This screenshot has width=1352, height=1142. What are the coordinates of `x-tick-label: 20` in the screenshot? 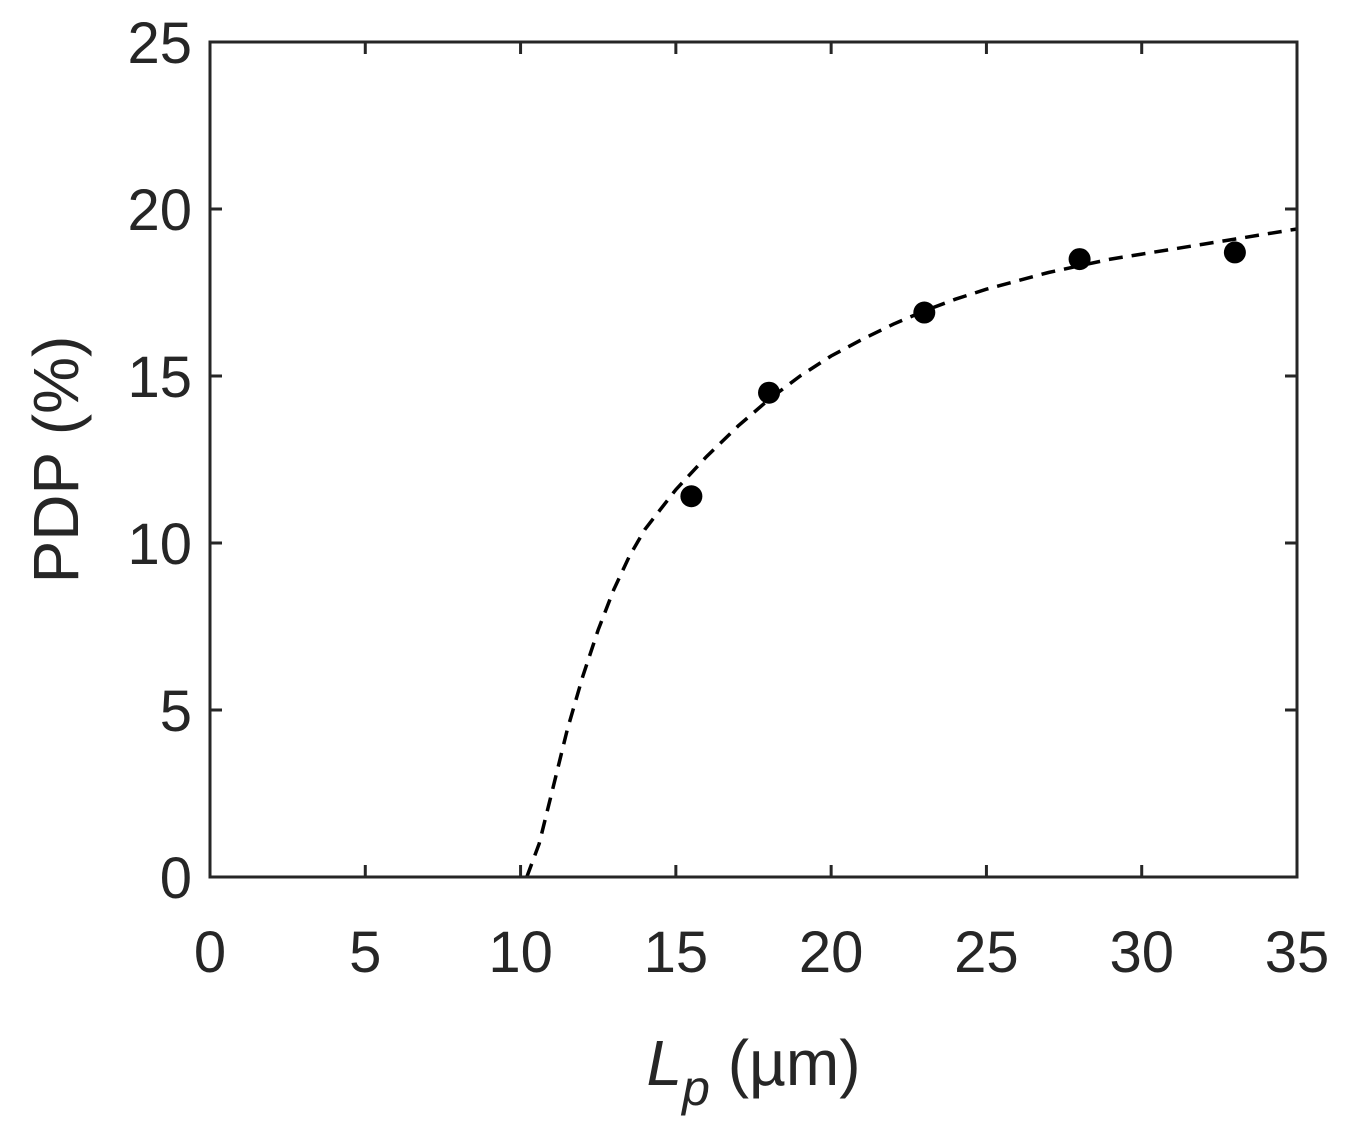 It's located at (831, 952).